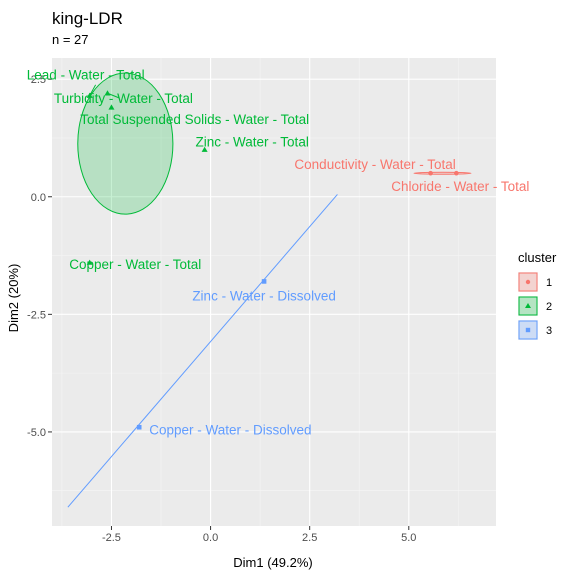 The image size is (576, 576). Describe the element at coordinates (230, 430) in the screenshot. I see `point-label: Copper - Water - Dissolved` at that location.